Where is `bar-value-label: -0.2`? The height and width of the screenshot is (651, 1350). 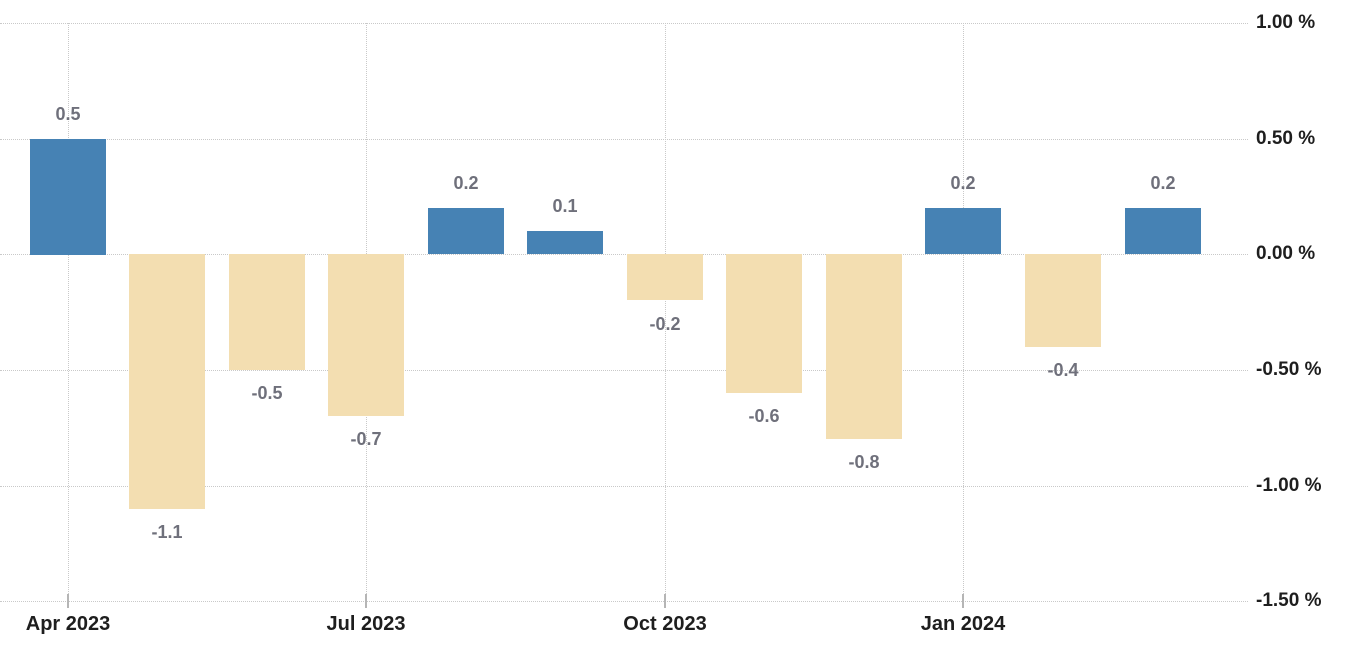 bar-value-label: -0.2 is located at coordinates (665, 324).